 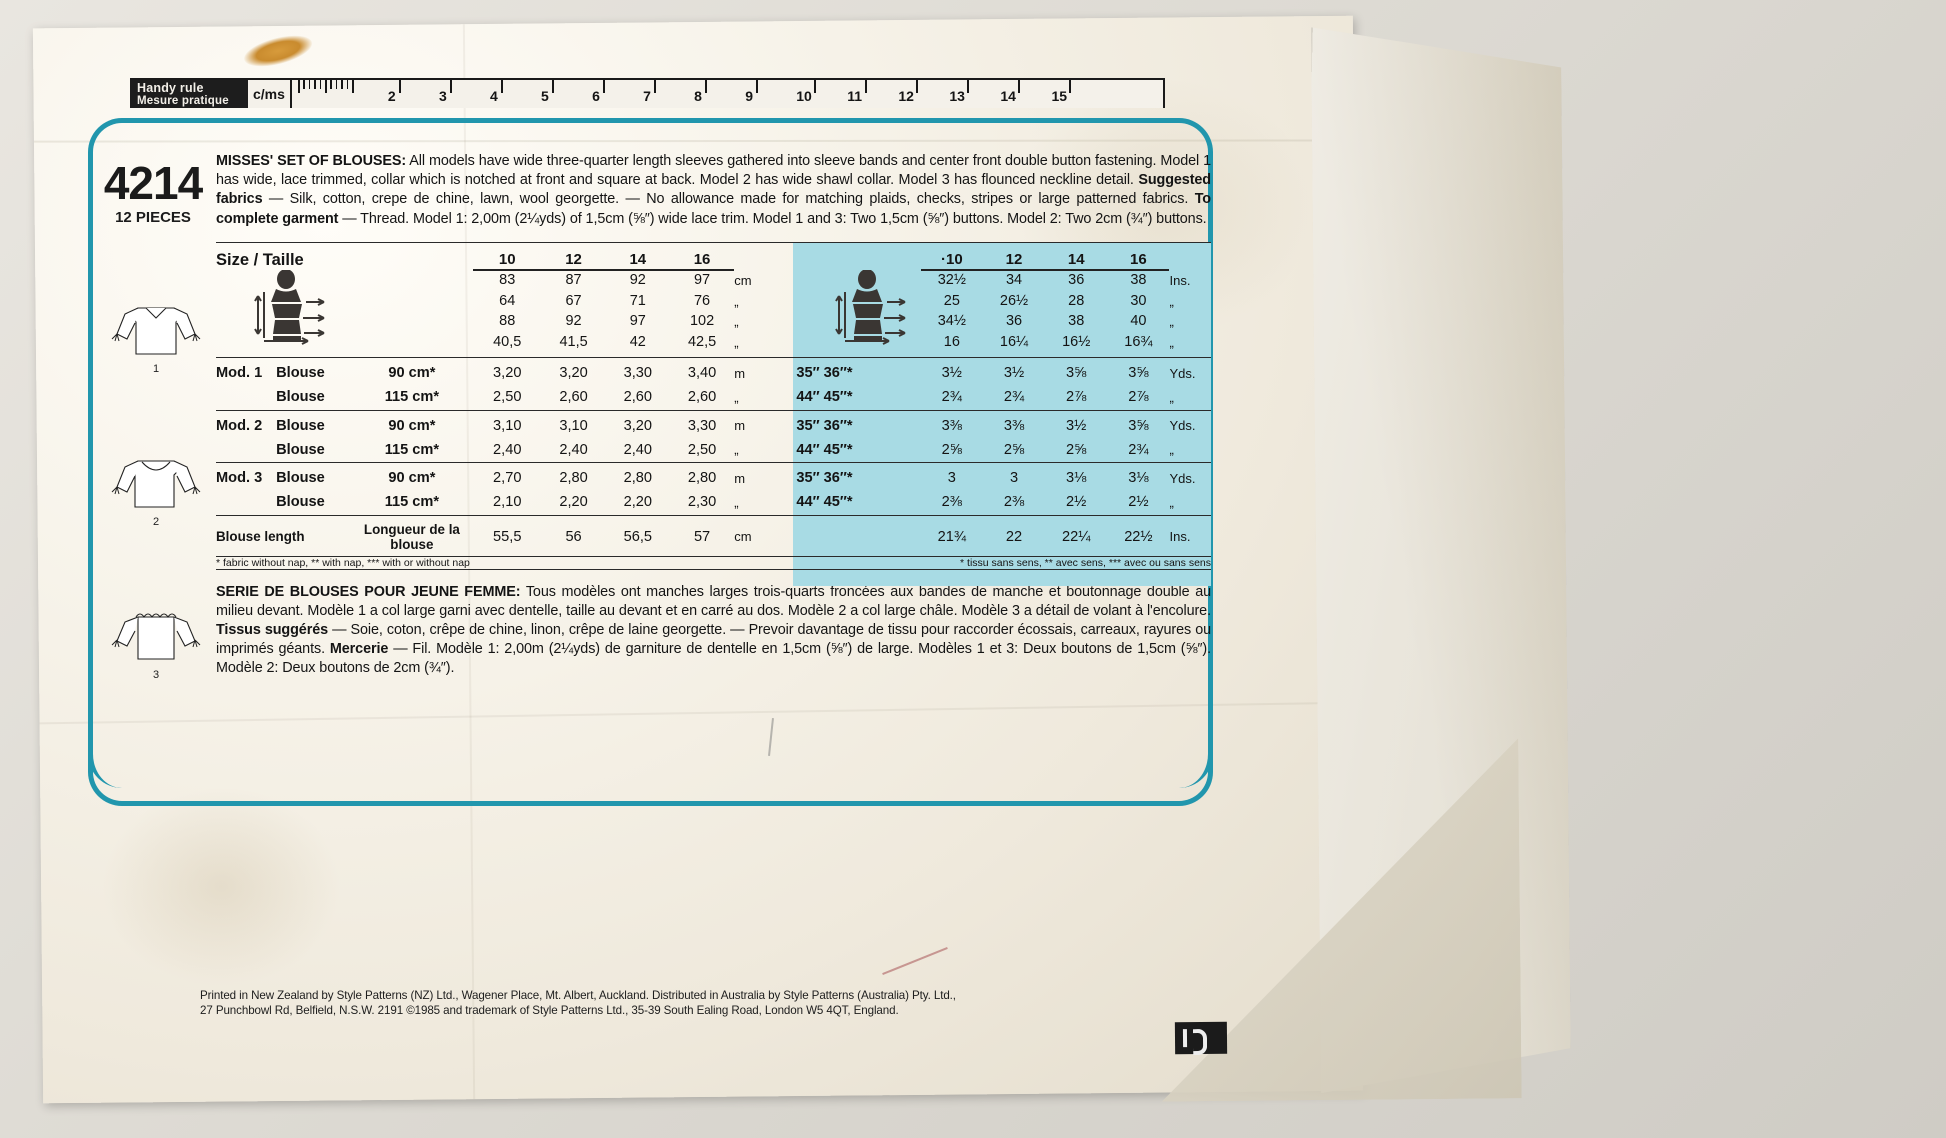 I want to click on row-0-imperial-0: 3½, so click(x=951, y=369).